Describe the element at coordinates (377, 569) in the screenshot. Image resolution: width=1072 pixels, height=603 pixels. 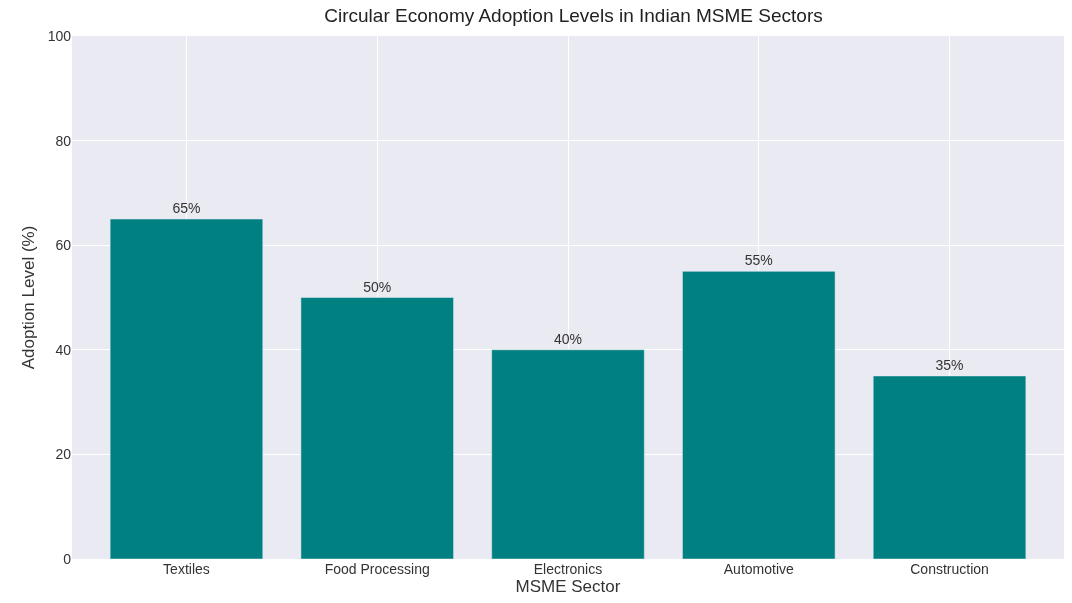
I see `x-tick-label: Food Processing` at that location.